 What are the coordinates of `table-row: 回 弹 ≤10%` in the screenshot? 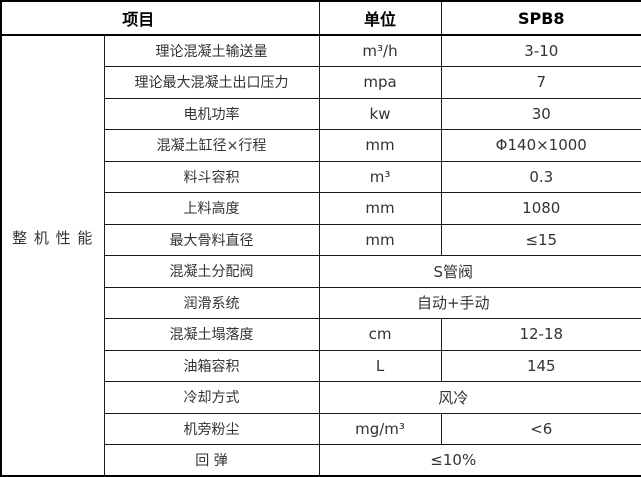 It's located at (321, 460).